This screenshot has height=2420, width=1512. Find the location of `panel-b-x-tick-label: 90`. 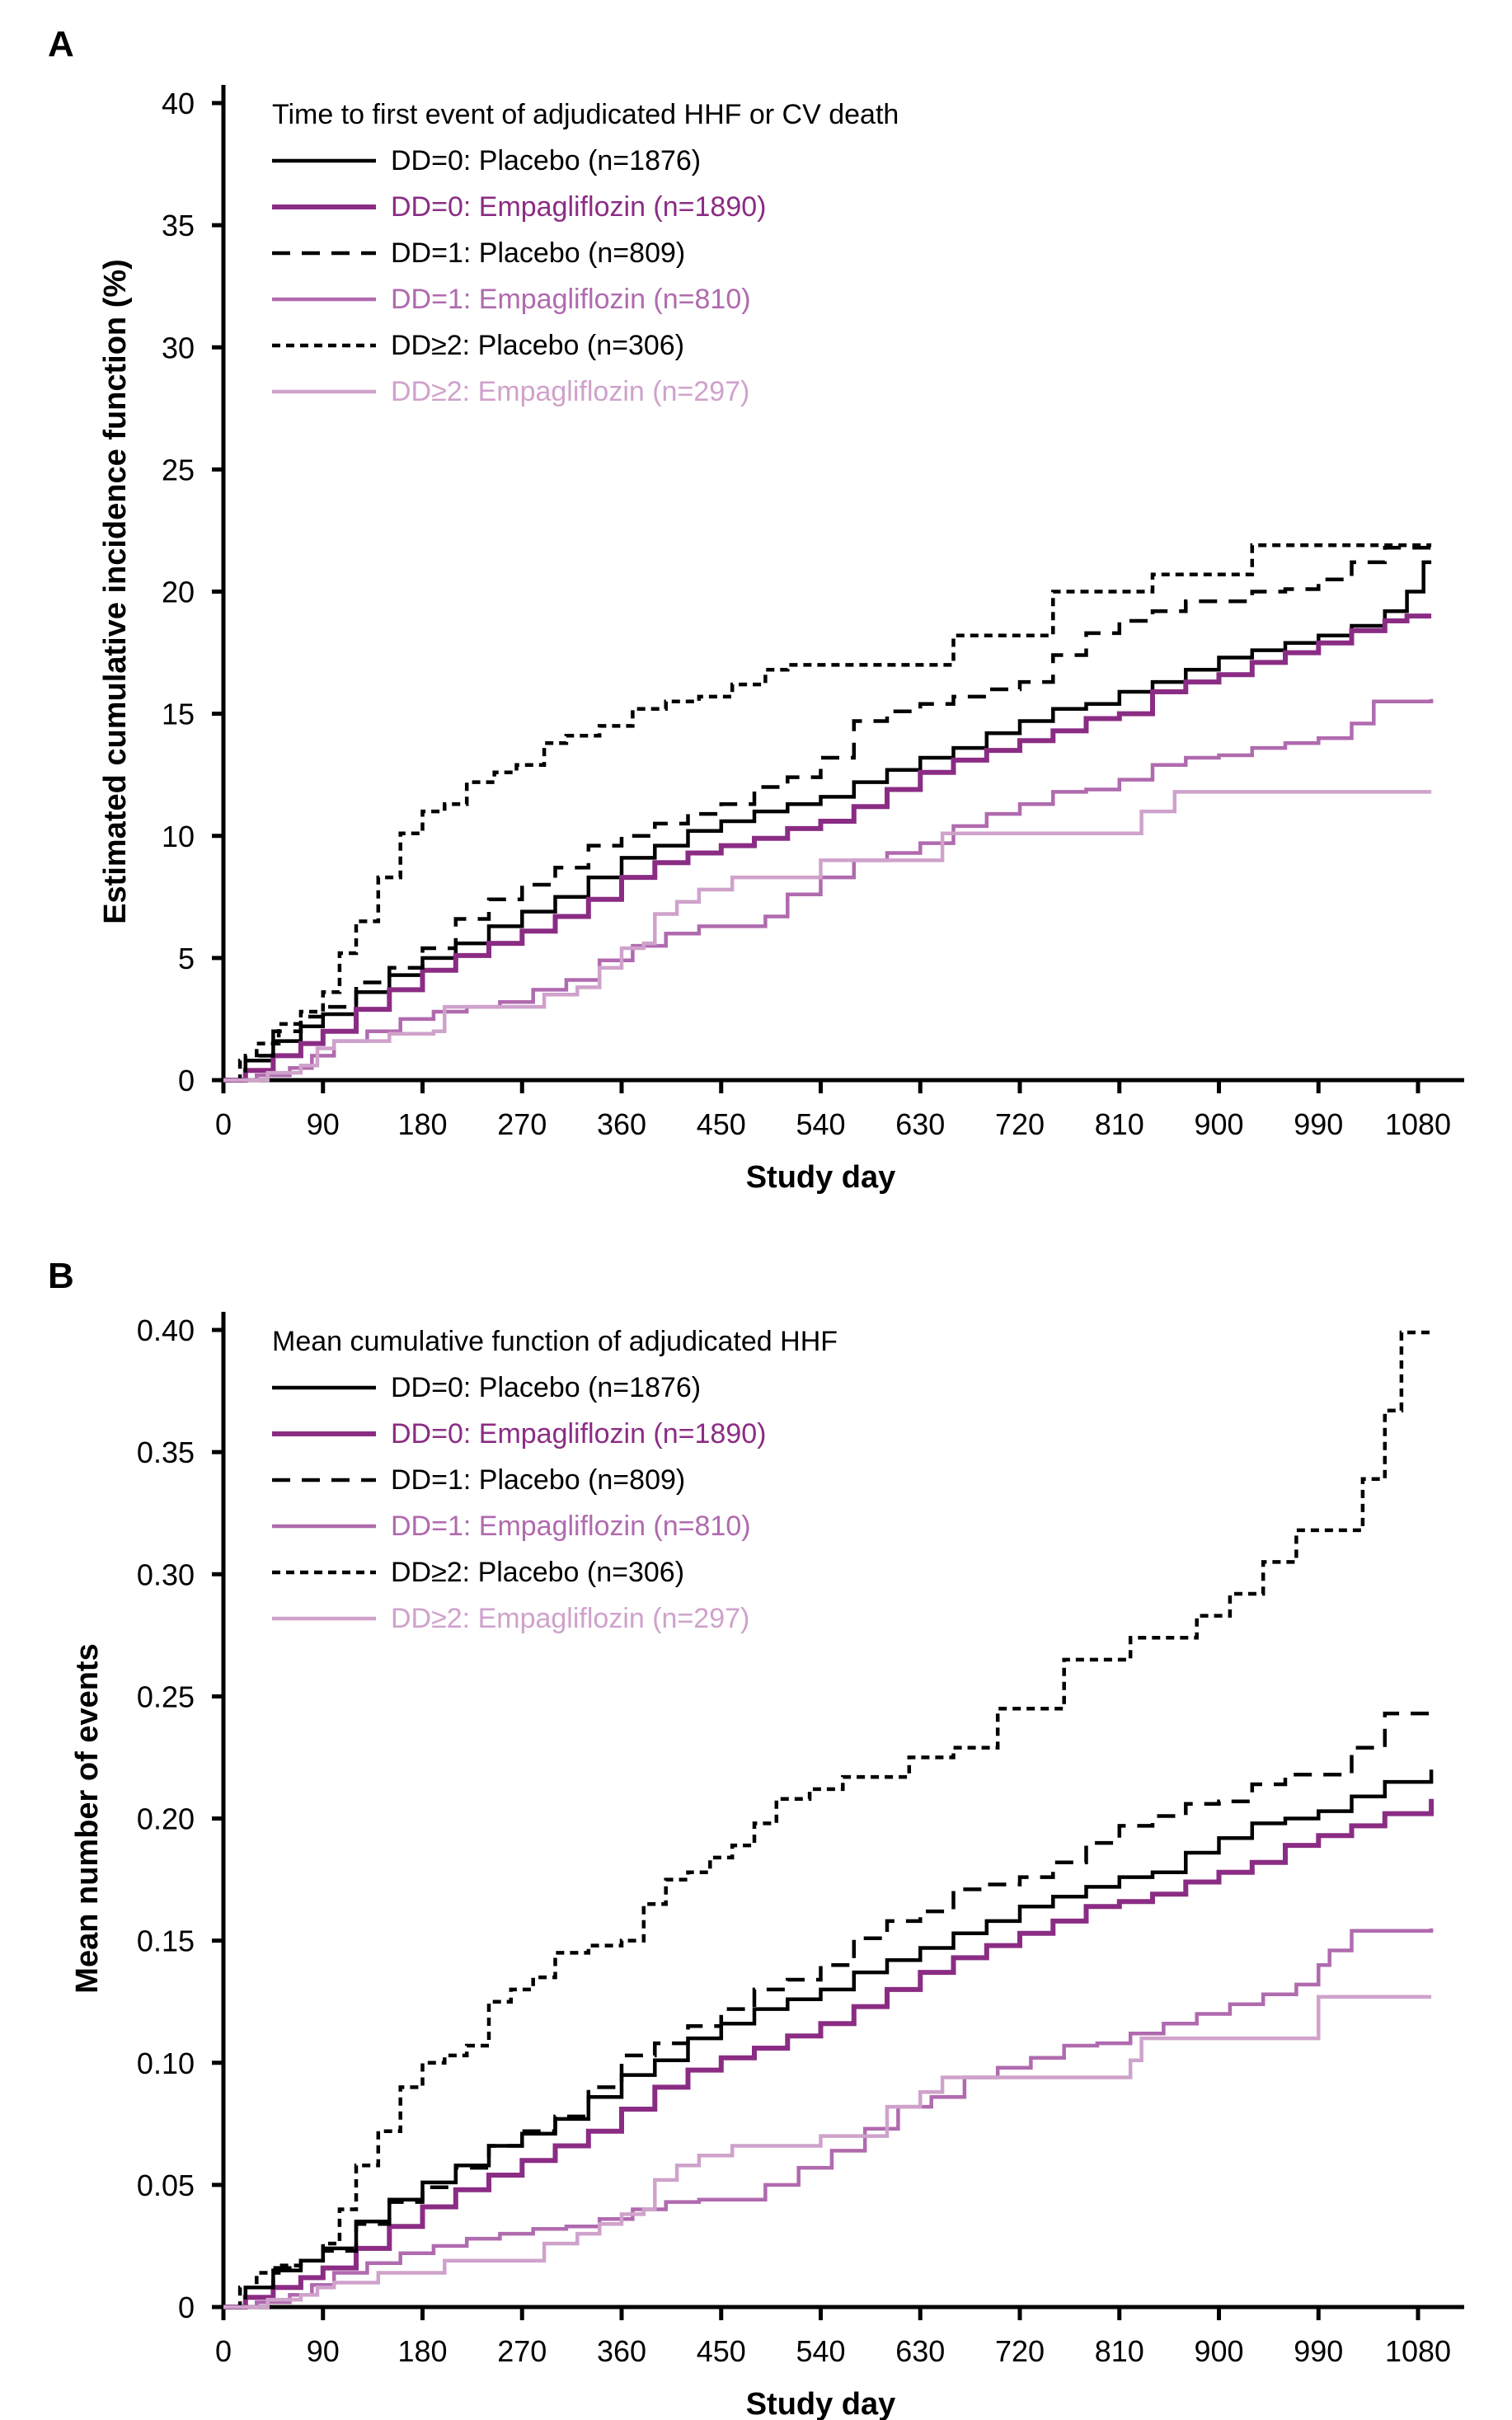

panel-b-x-tick-label: 90 is located at coordinates (323, 2351).